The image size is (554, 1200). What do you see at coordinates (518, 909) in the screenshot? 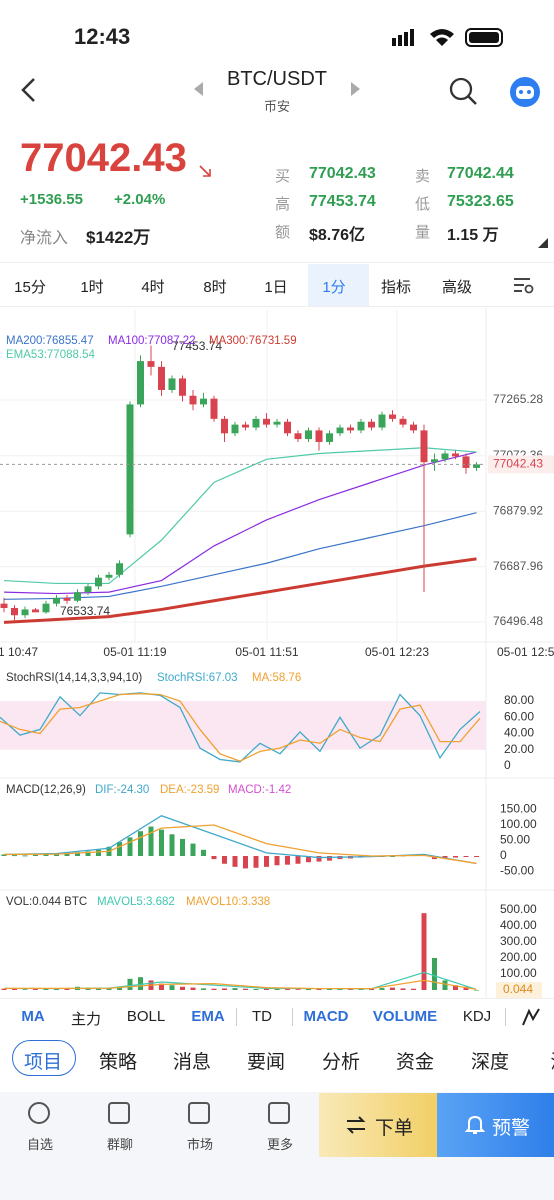
I see `y-tick-label: 500.00` at bounding box center [518, 909].